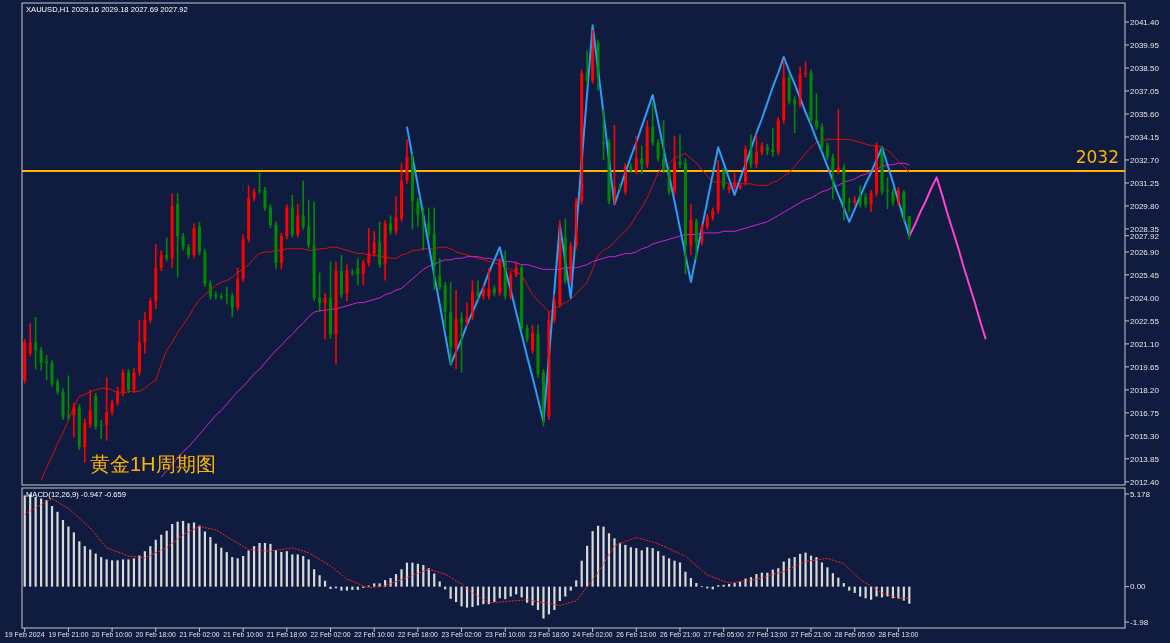  Describe the element at coordinates (1145, 114) in the screenshot. I see `y-tick-label: 2035.60` at that location.